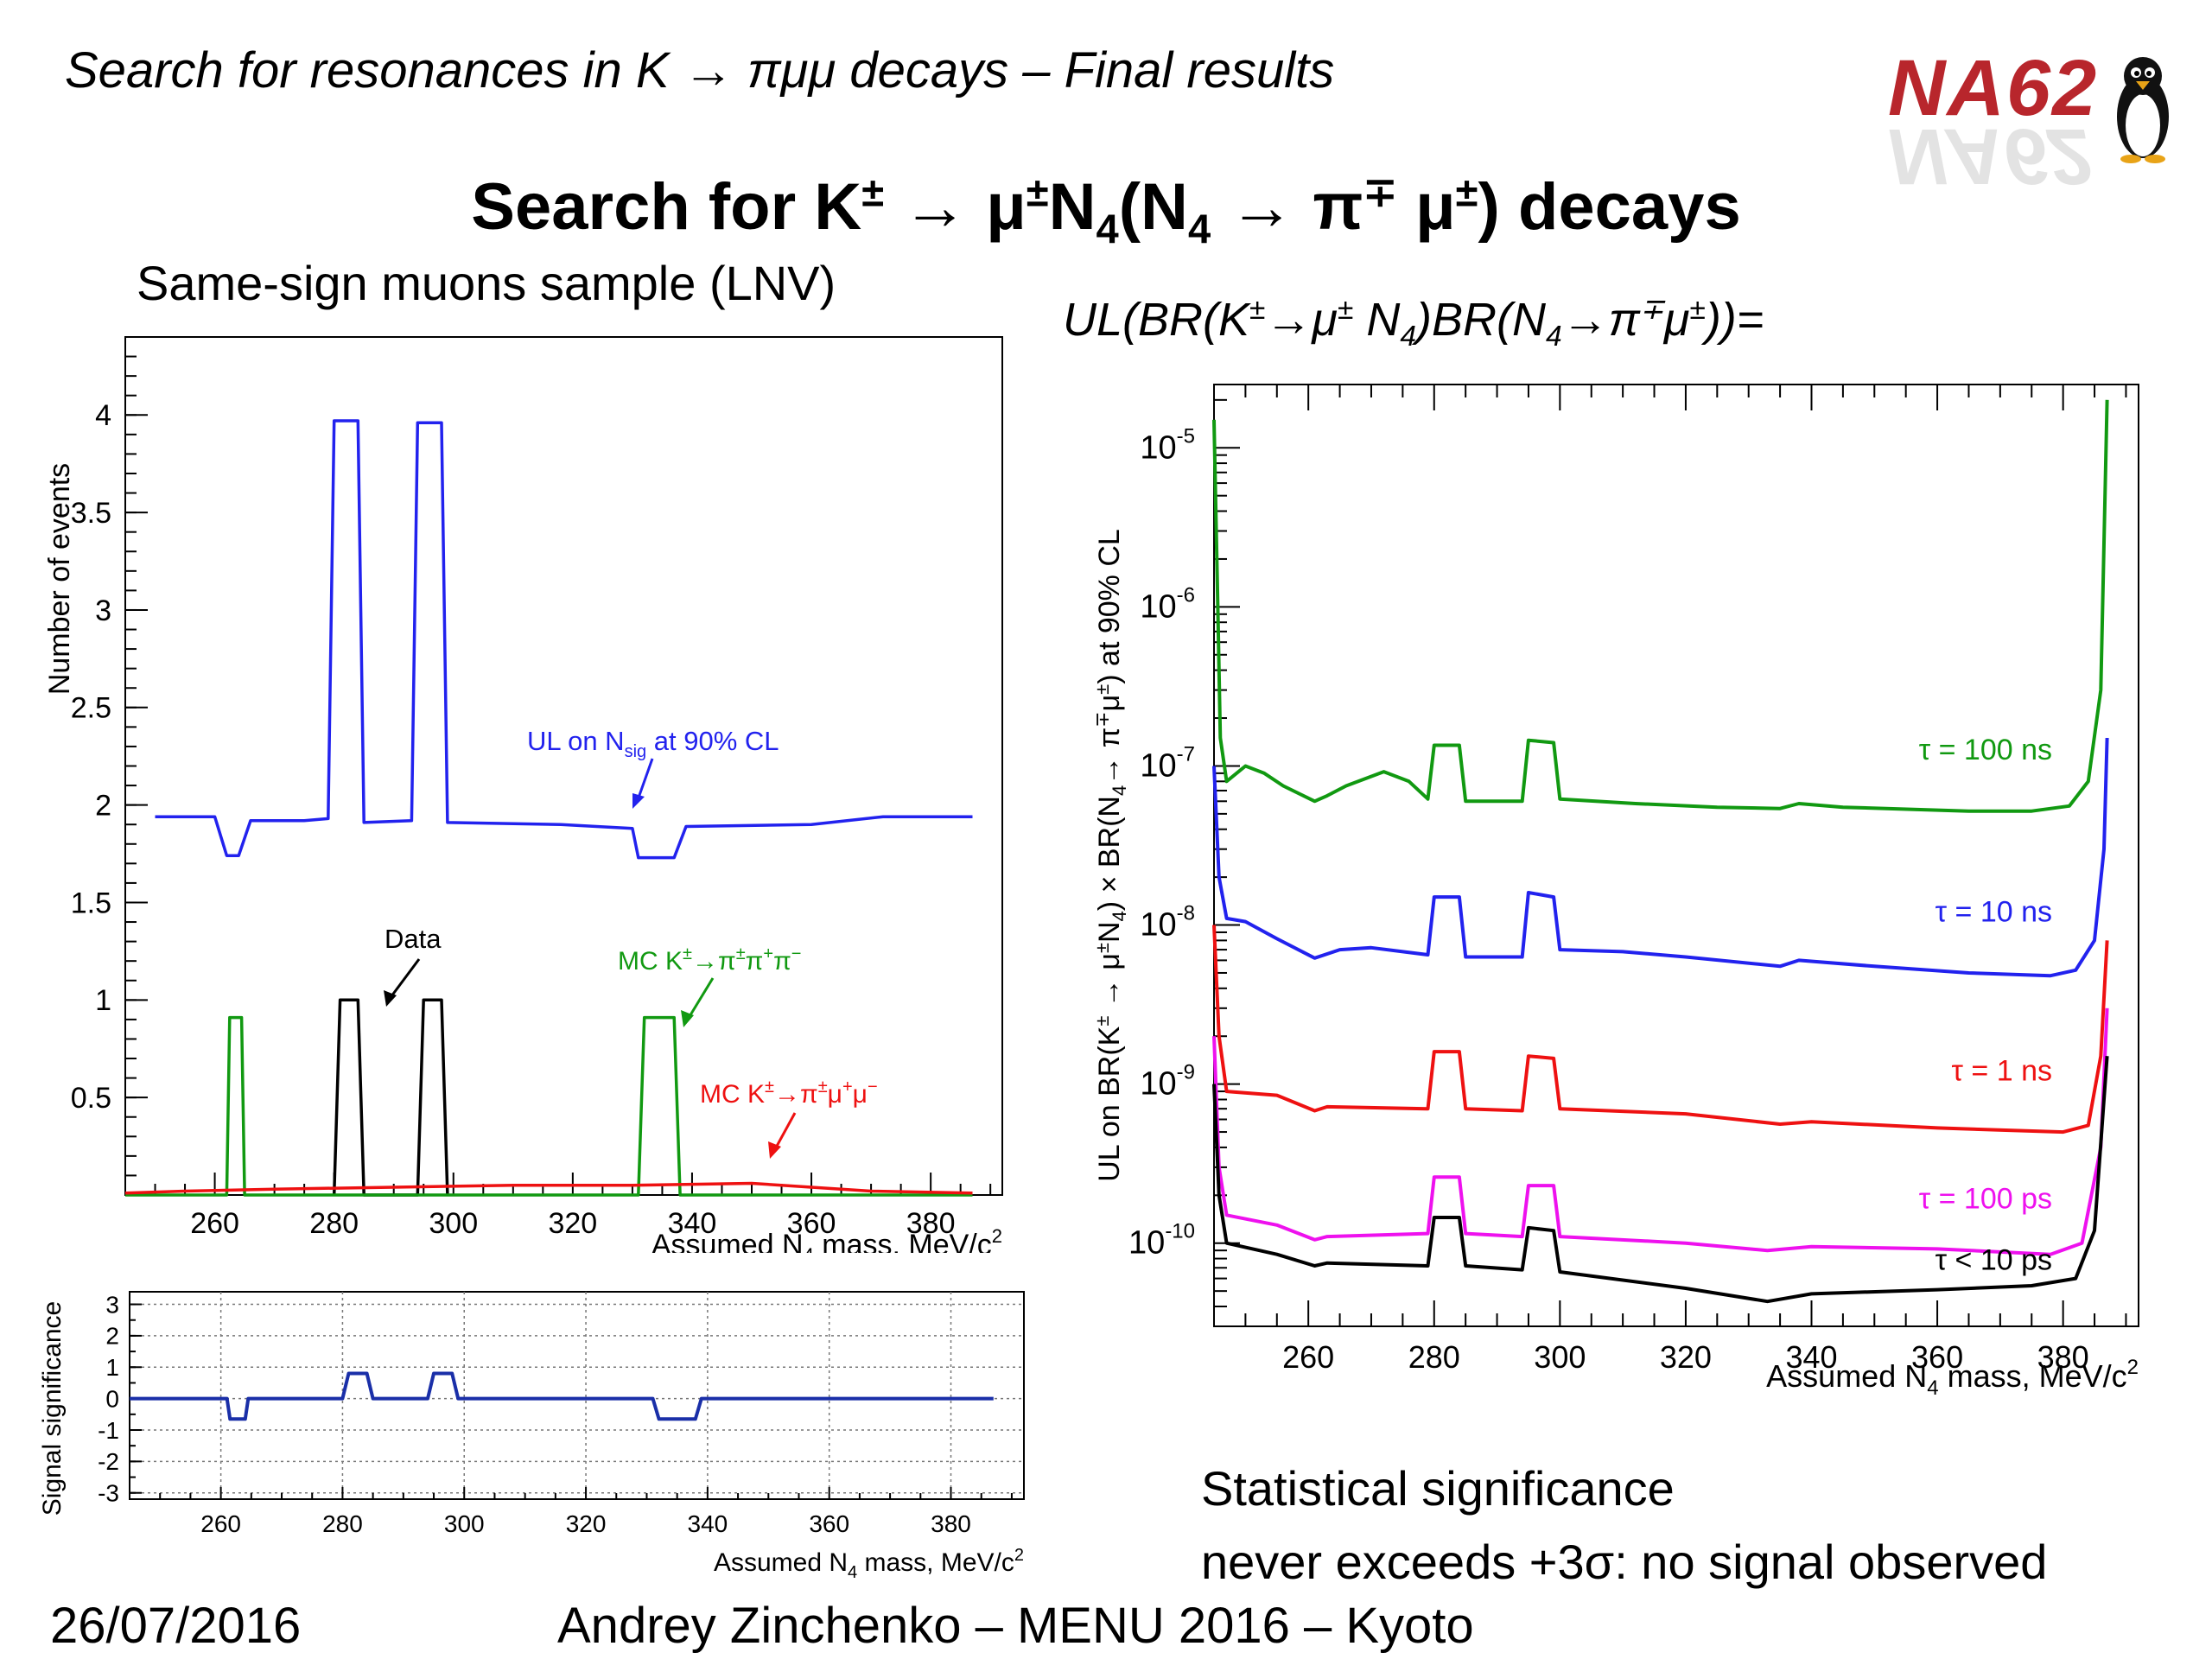 This screenshot has width=2212, height=1659. Describe the element at coordinates (653, 743) in the screenshot. I see `ul-annotation: UL on Nsig at 90% CL` at that location.